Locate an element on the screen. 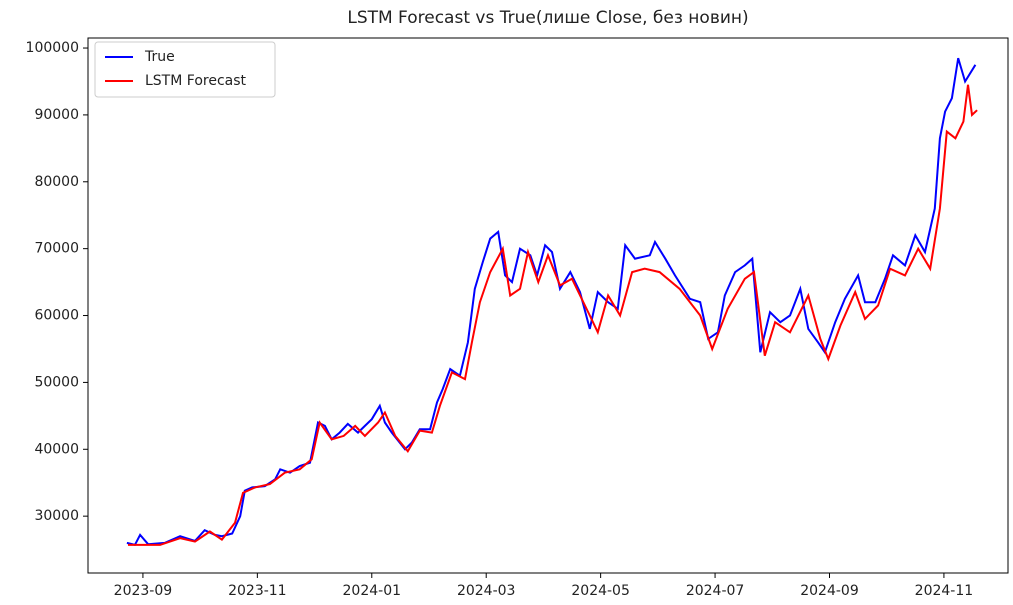 This screenshot has width=1013, height=605. x-tick-label: 2024-09 is located at coordinates (829, 591).